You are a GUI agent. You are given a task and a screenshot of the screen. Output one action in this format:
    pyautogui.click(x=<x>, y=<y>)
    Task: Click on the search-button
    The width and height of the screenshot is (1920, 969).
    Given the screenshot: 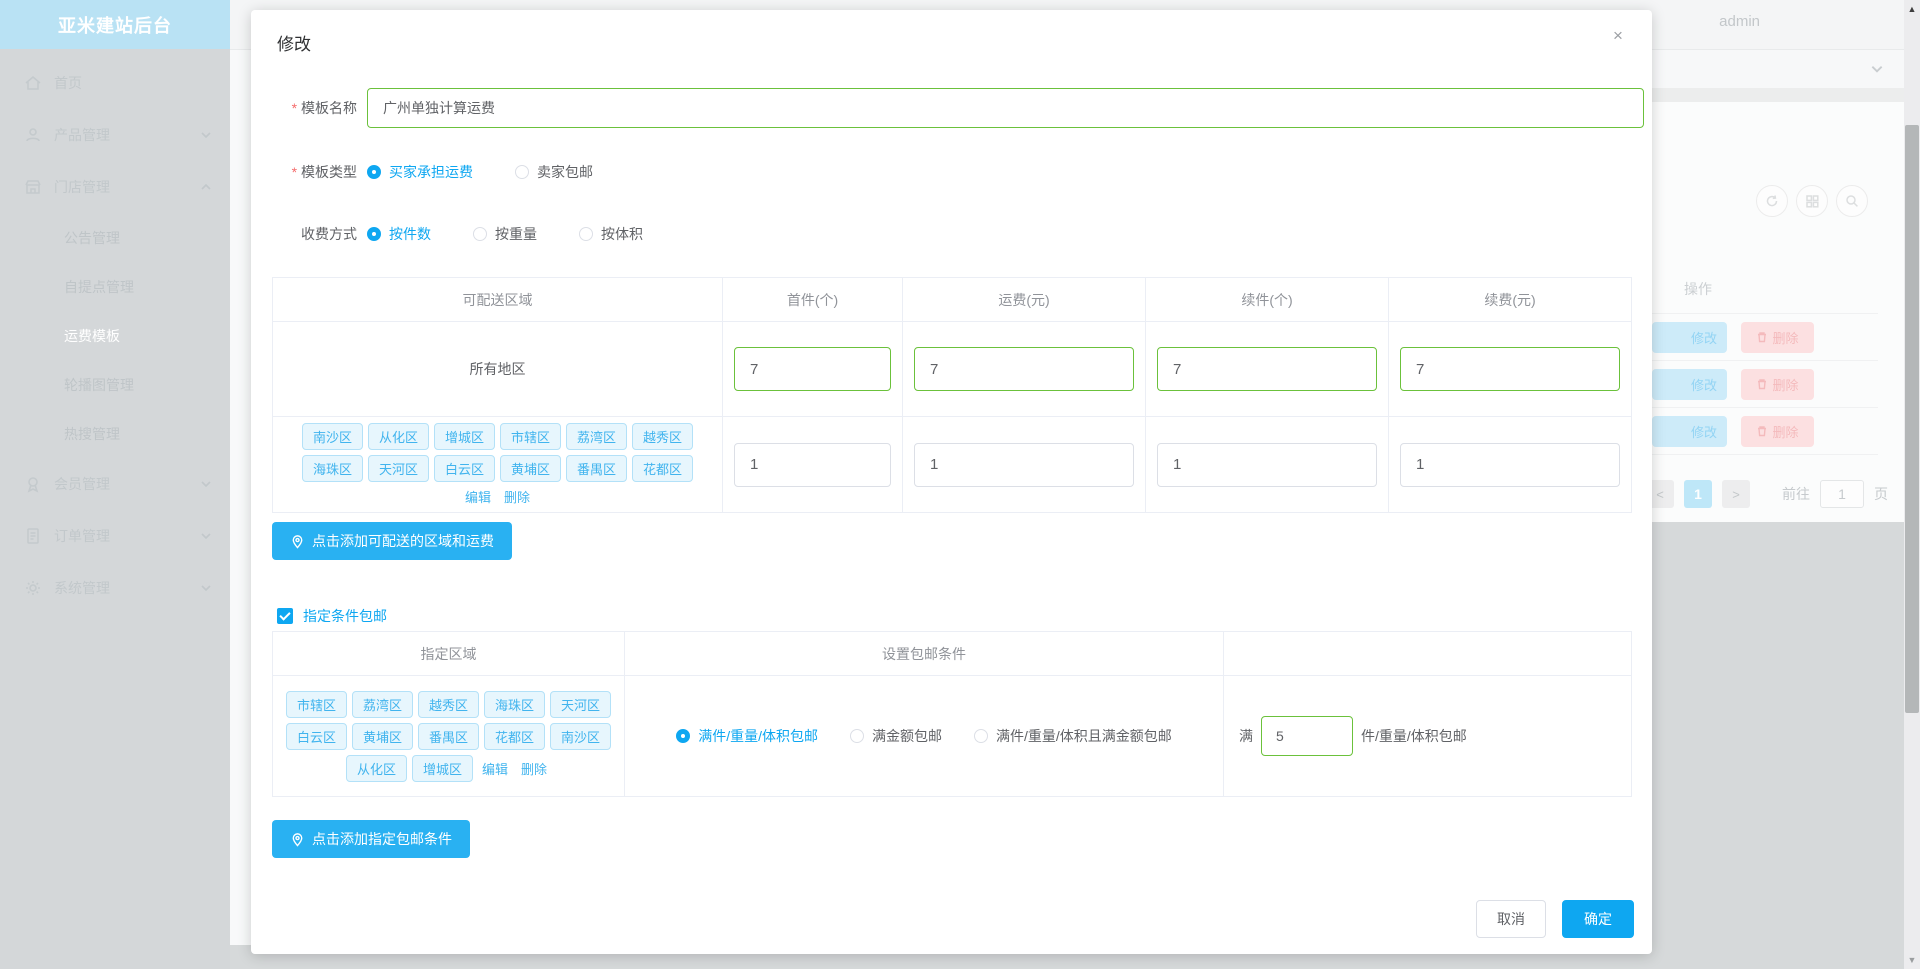 What is the action you would take?
    pyautogui.click(x=1852, y=201)
    